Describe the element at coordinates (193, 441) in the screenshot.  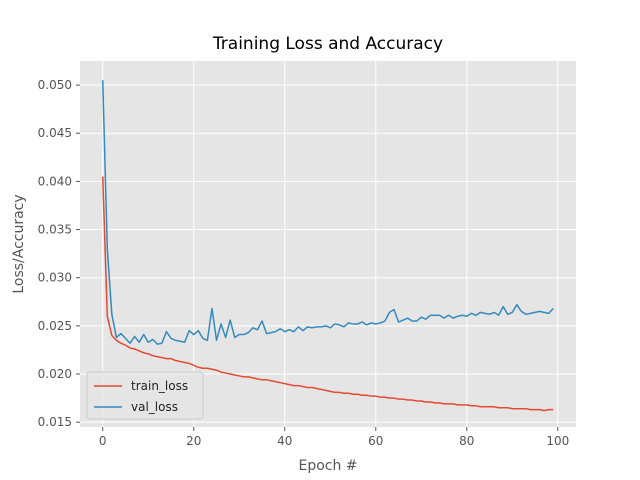
I see `x-tick-label: 20` at that location.